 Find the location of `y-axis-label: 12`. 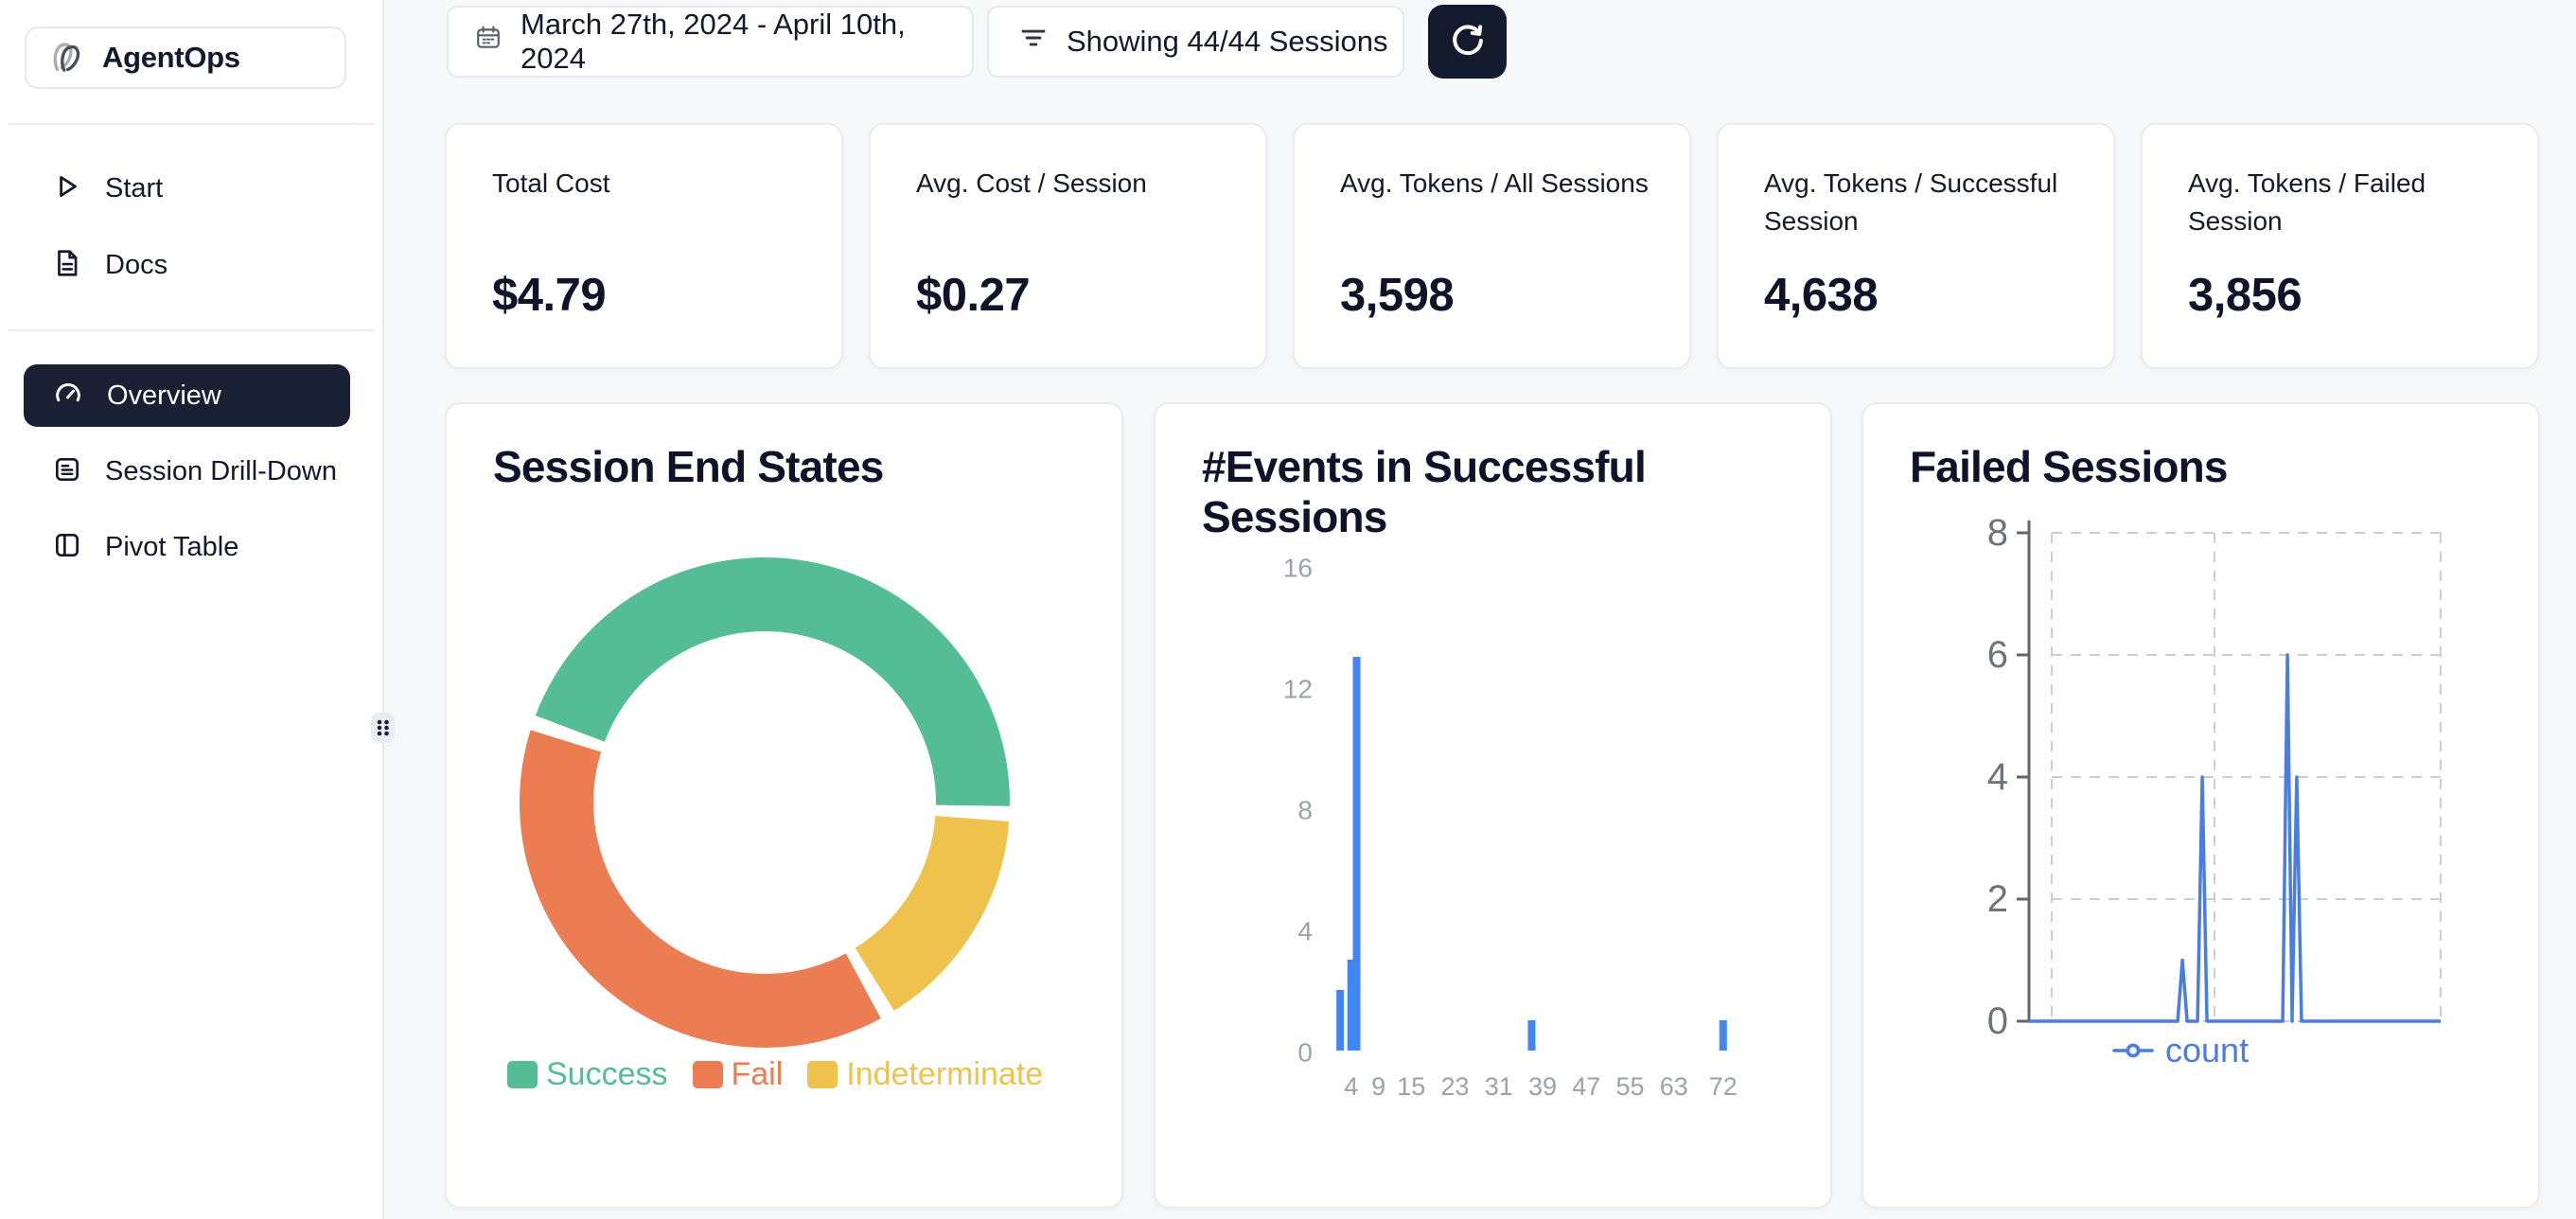

y-axis-label: 12 is located at coordinates (1298, 689).